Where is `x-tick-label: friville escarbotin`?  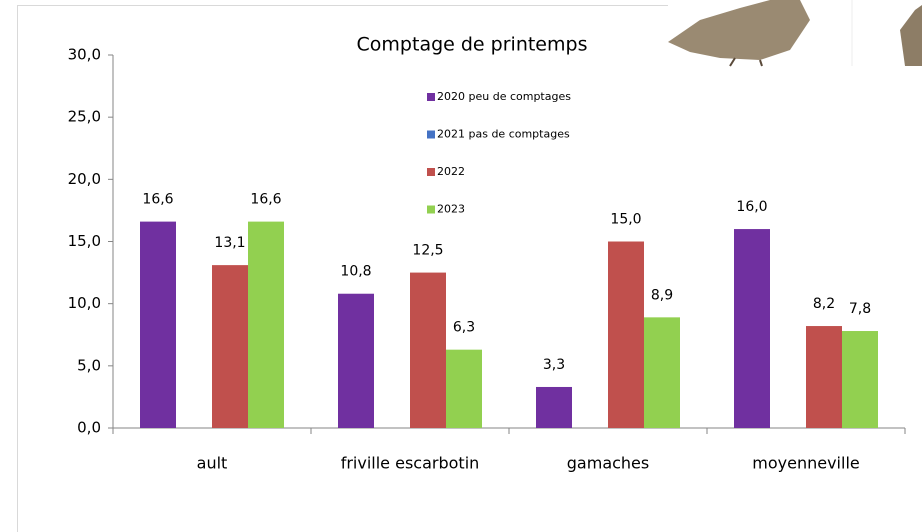
x-tick-label: friville escarbotin is located at coordinates (410, 463).